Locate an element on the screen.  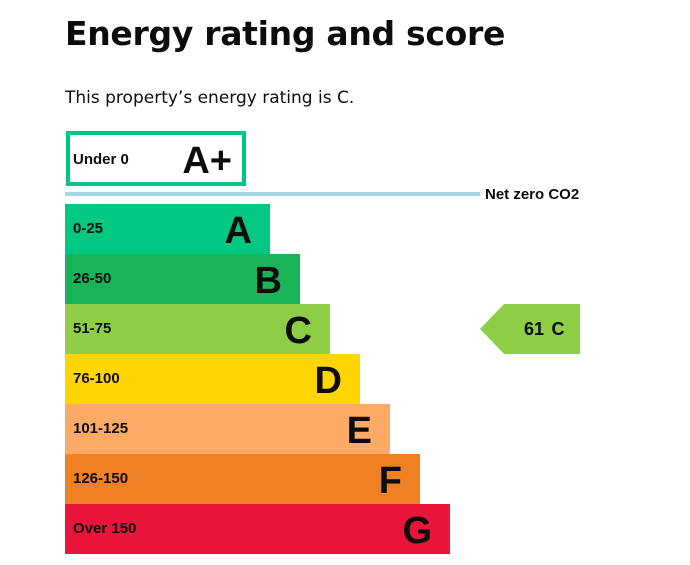
band-bar-e is located at coordinates (227, 429).